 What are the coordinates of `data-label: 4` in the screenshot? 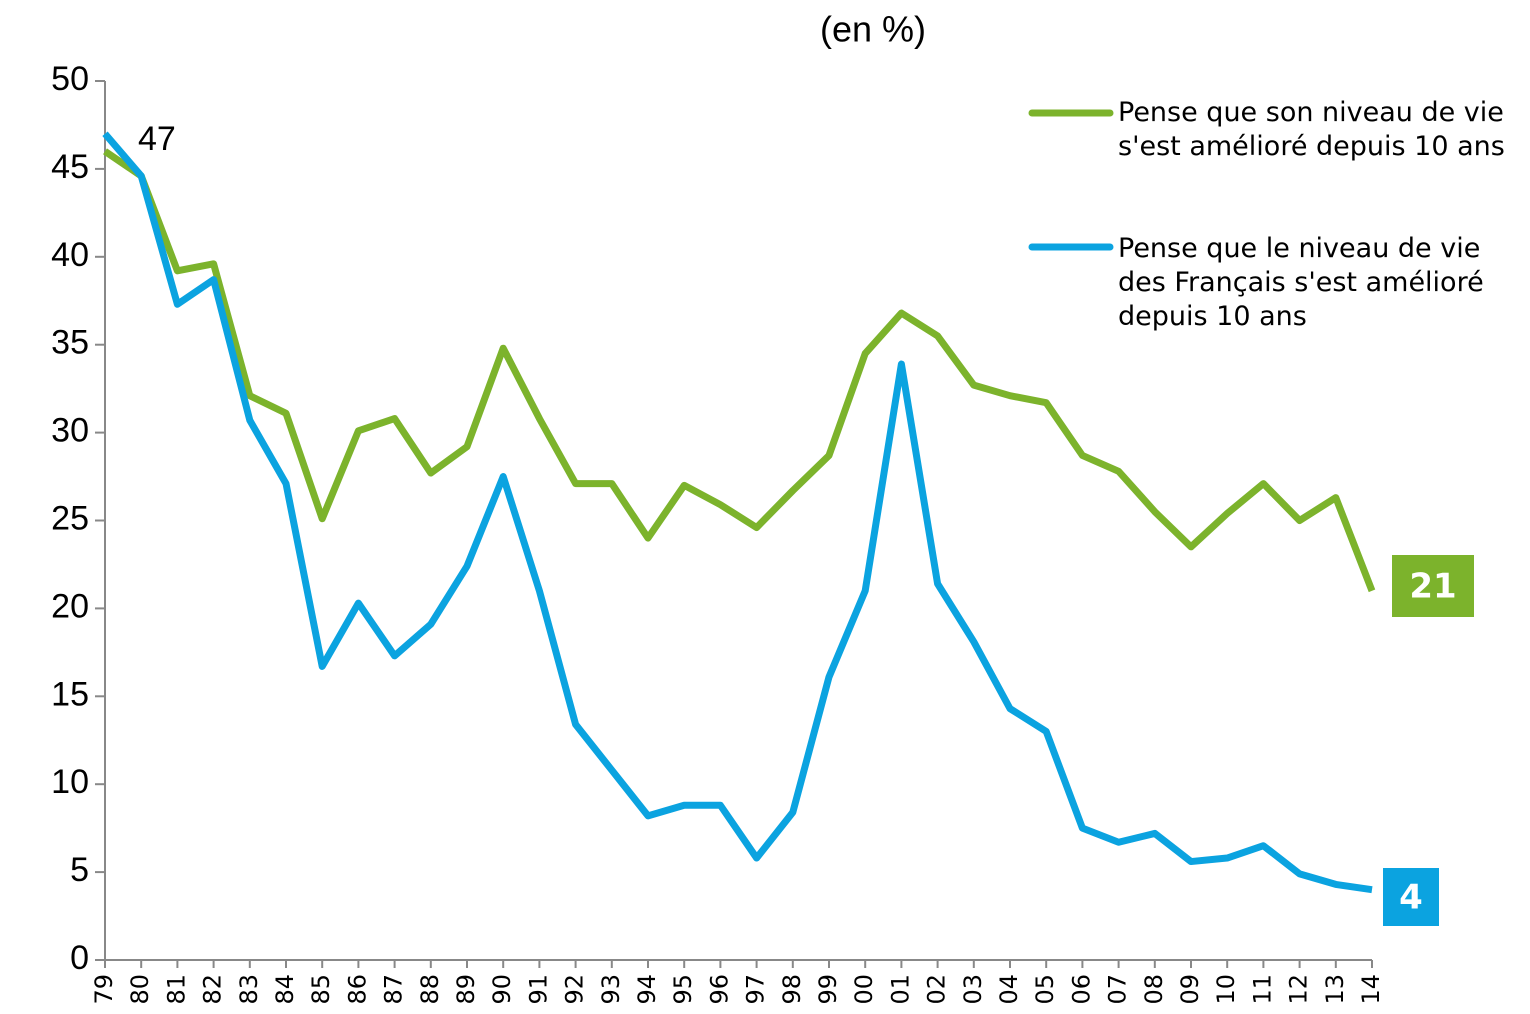 It's located at (1411, 898).